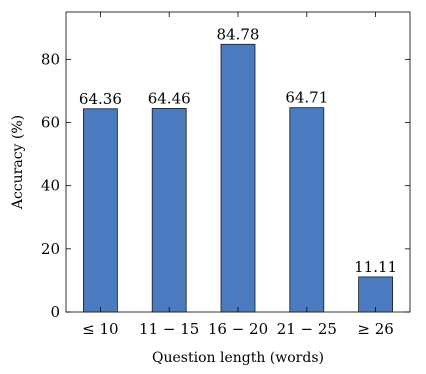 This screenshot has width=426, height=374. I want to click on y-tick-label: 60, so click(50, 123).